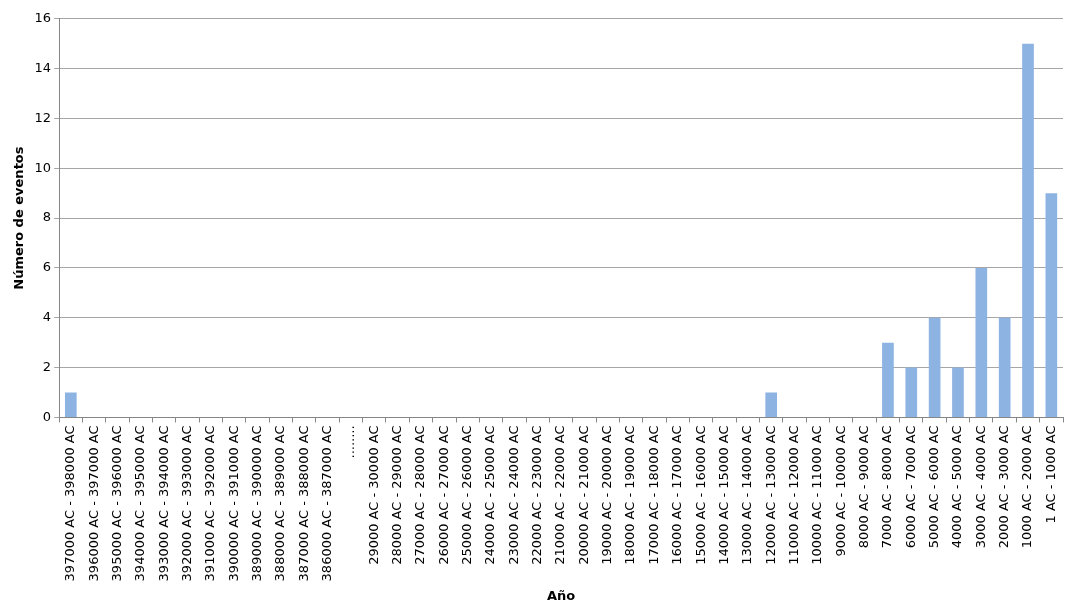  Describe the element at coordinates (980, 487) in the screenshot. I see `x-tick-label: 3000 AC - 4000 AC` at that location.